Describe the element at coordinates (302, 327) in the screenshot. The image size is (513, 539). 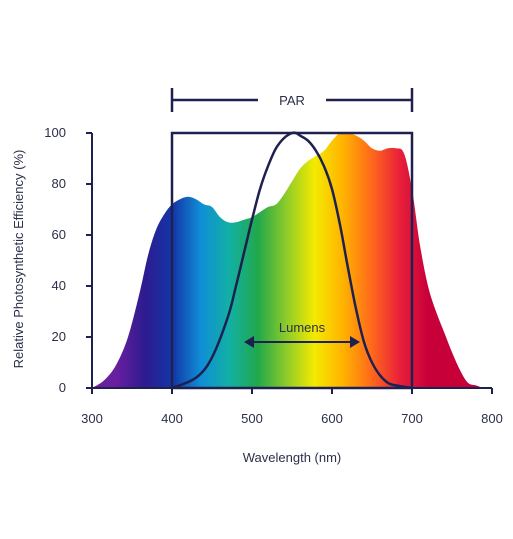
I see `lumens-label: Lumens` at that location.